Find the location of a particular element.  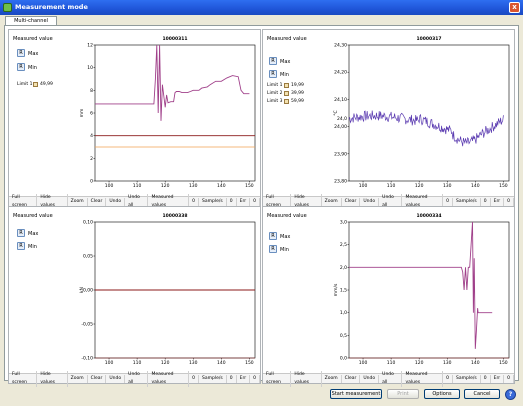

limit-1-value: 49,99 is located at coordinates (46, 84).